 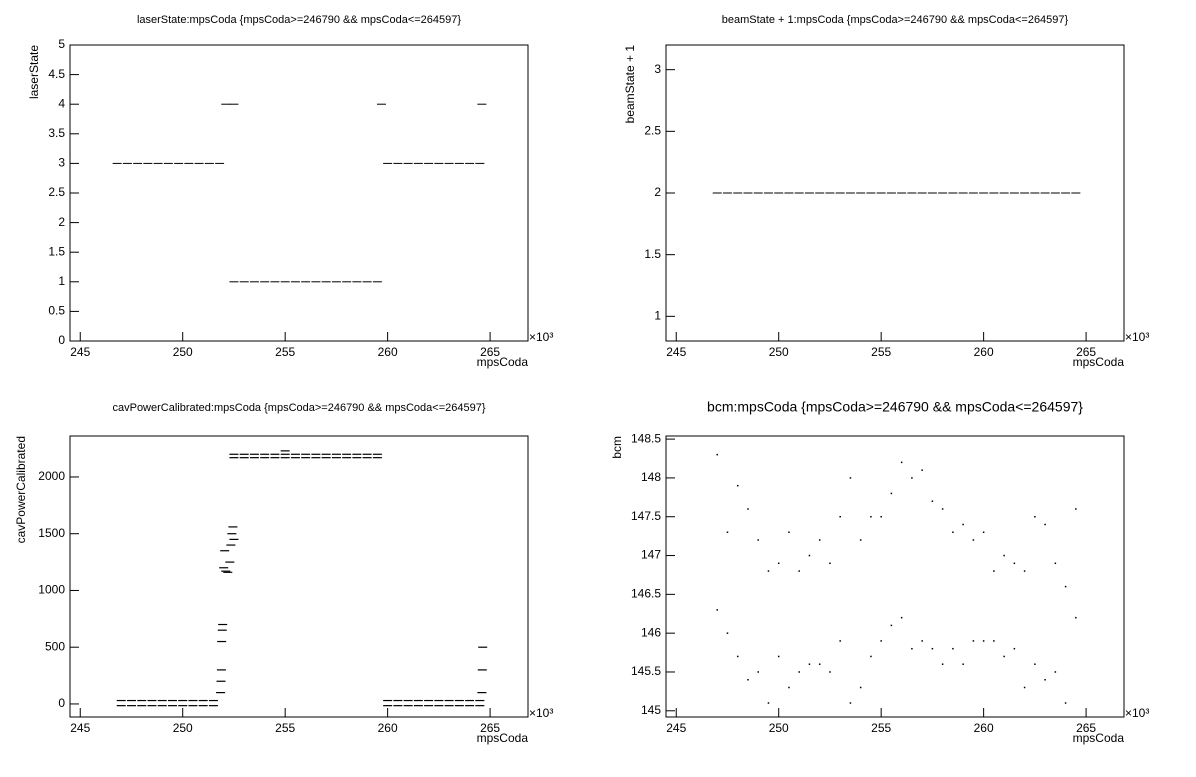 I want to click on x-tick-label: 265, so click(x=490, y=728).